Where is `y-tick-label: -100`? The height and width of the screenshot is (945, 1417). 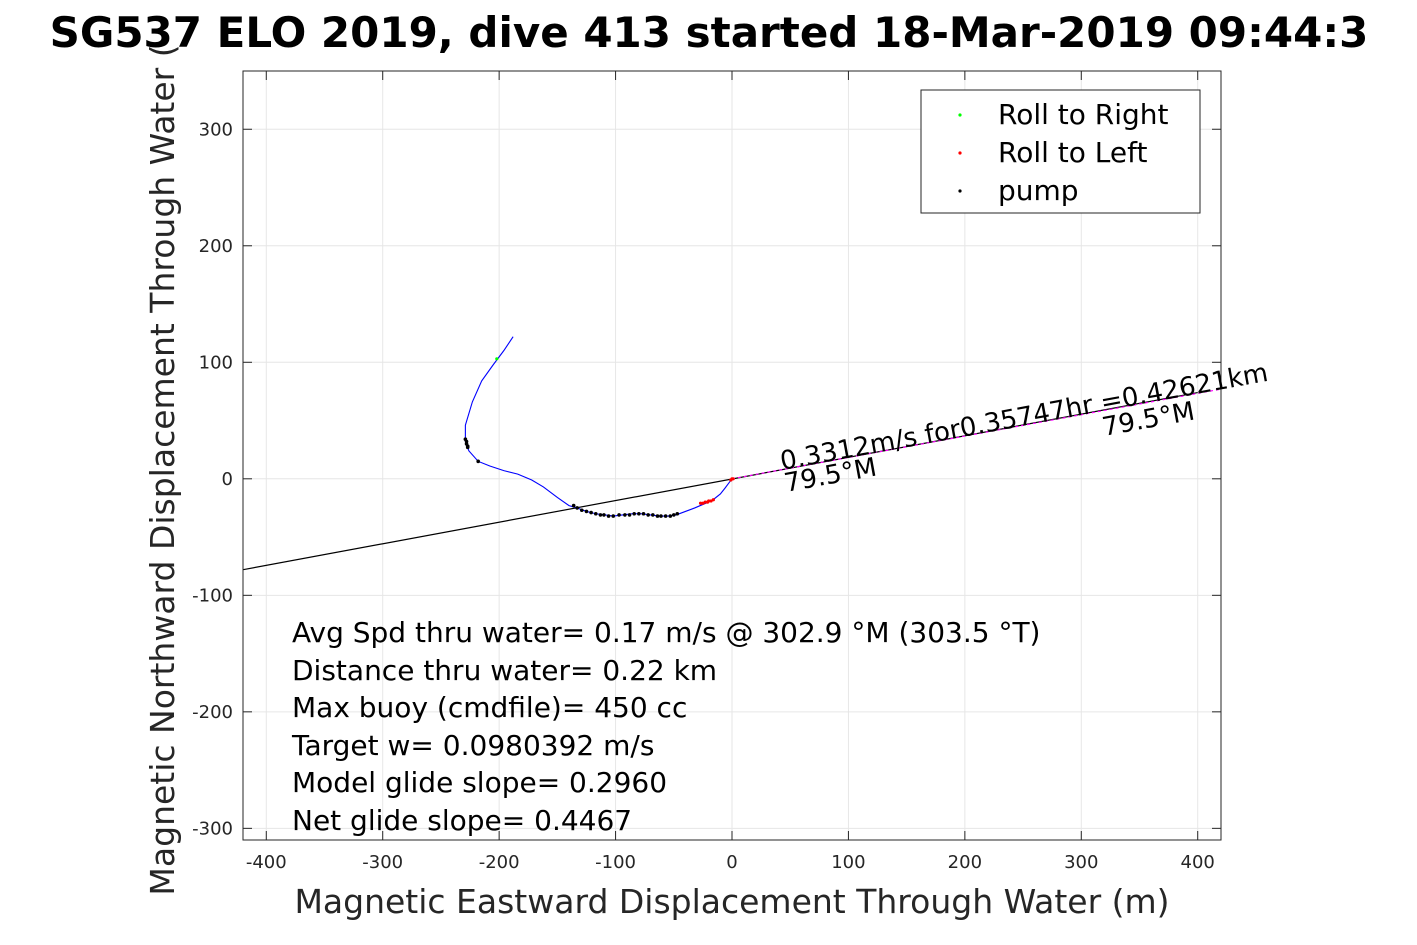 y-tick-label: -100 is located at coordinates (212, 595).